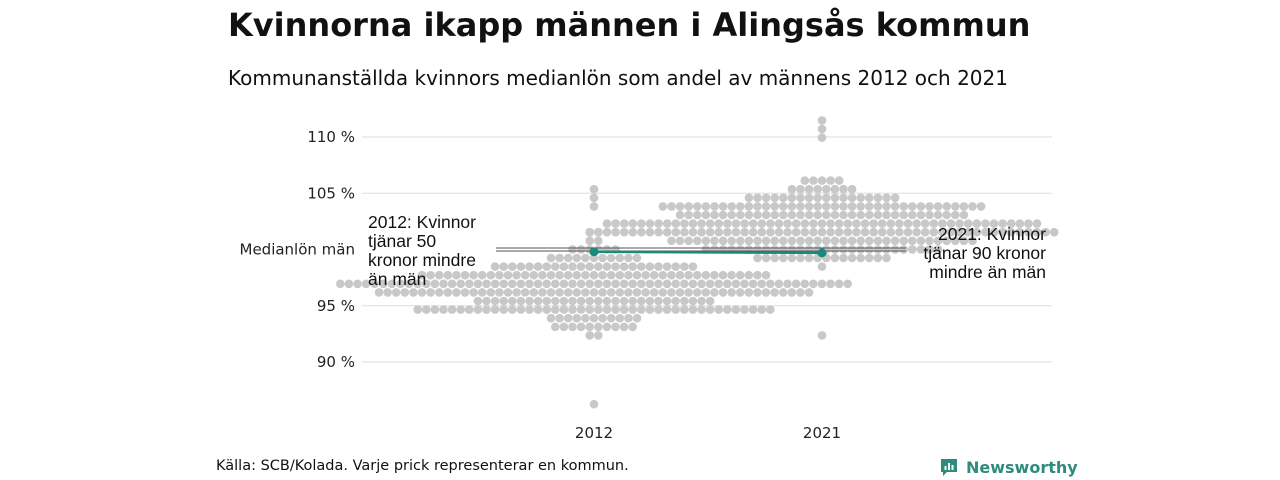  I want to click on y-tick-label: 90 %, so click(336, 362).